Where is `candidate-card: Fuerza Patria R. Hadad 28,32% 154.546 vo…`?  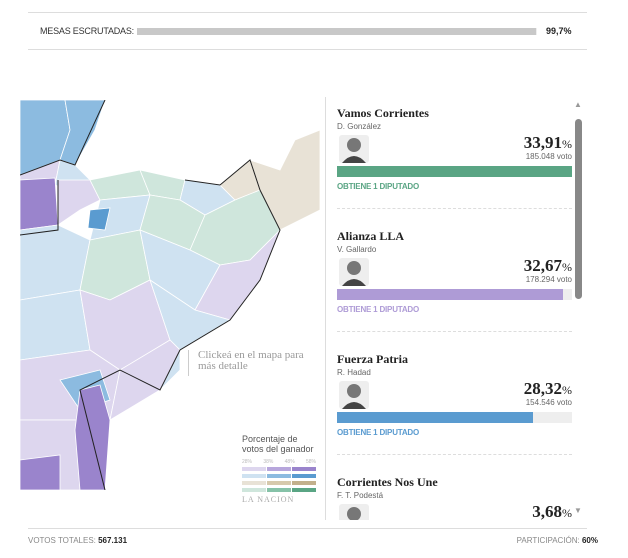
candidate-card: Fuerza Patria R. Hadad 28,32% 154.546 vo… is located at coordinates (454, 402).